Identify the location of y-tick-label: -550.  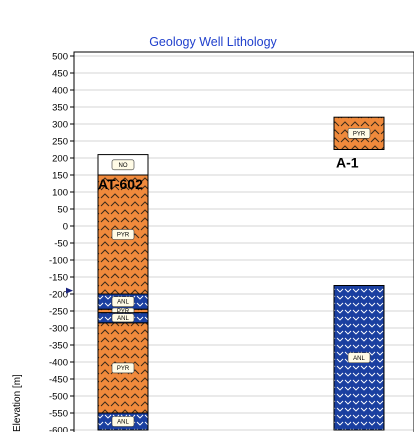
(58, 414).